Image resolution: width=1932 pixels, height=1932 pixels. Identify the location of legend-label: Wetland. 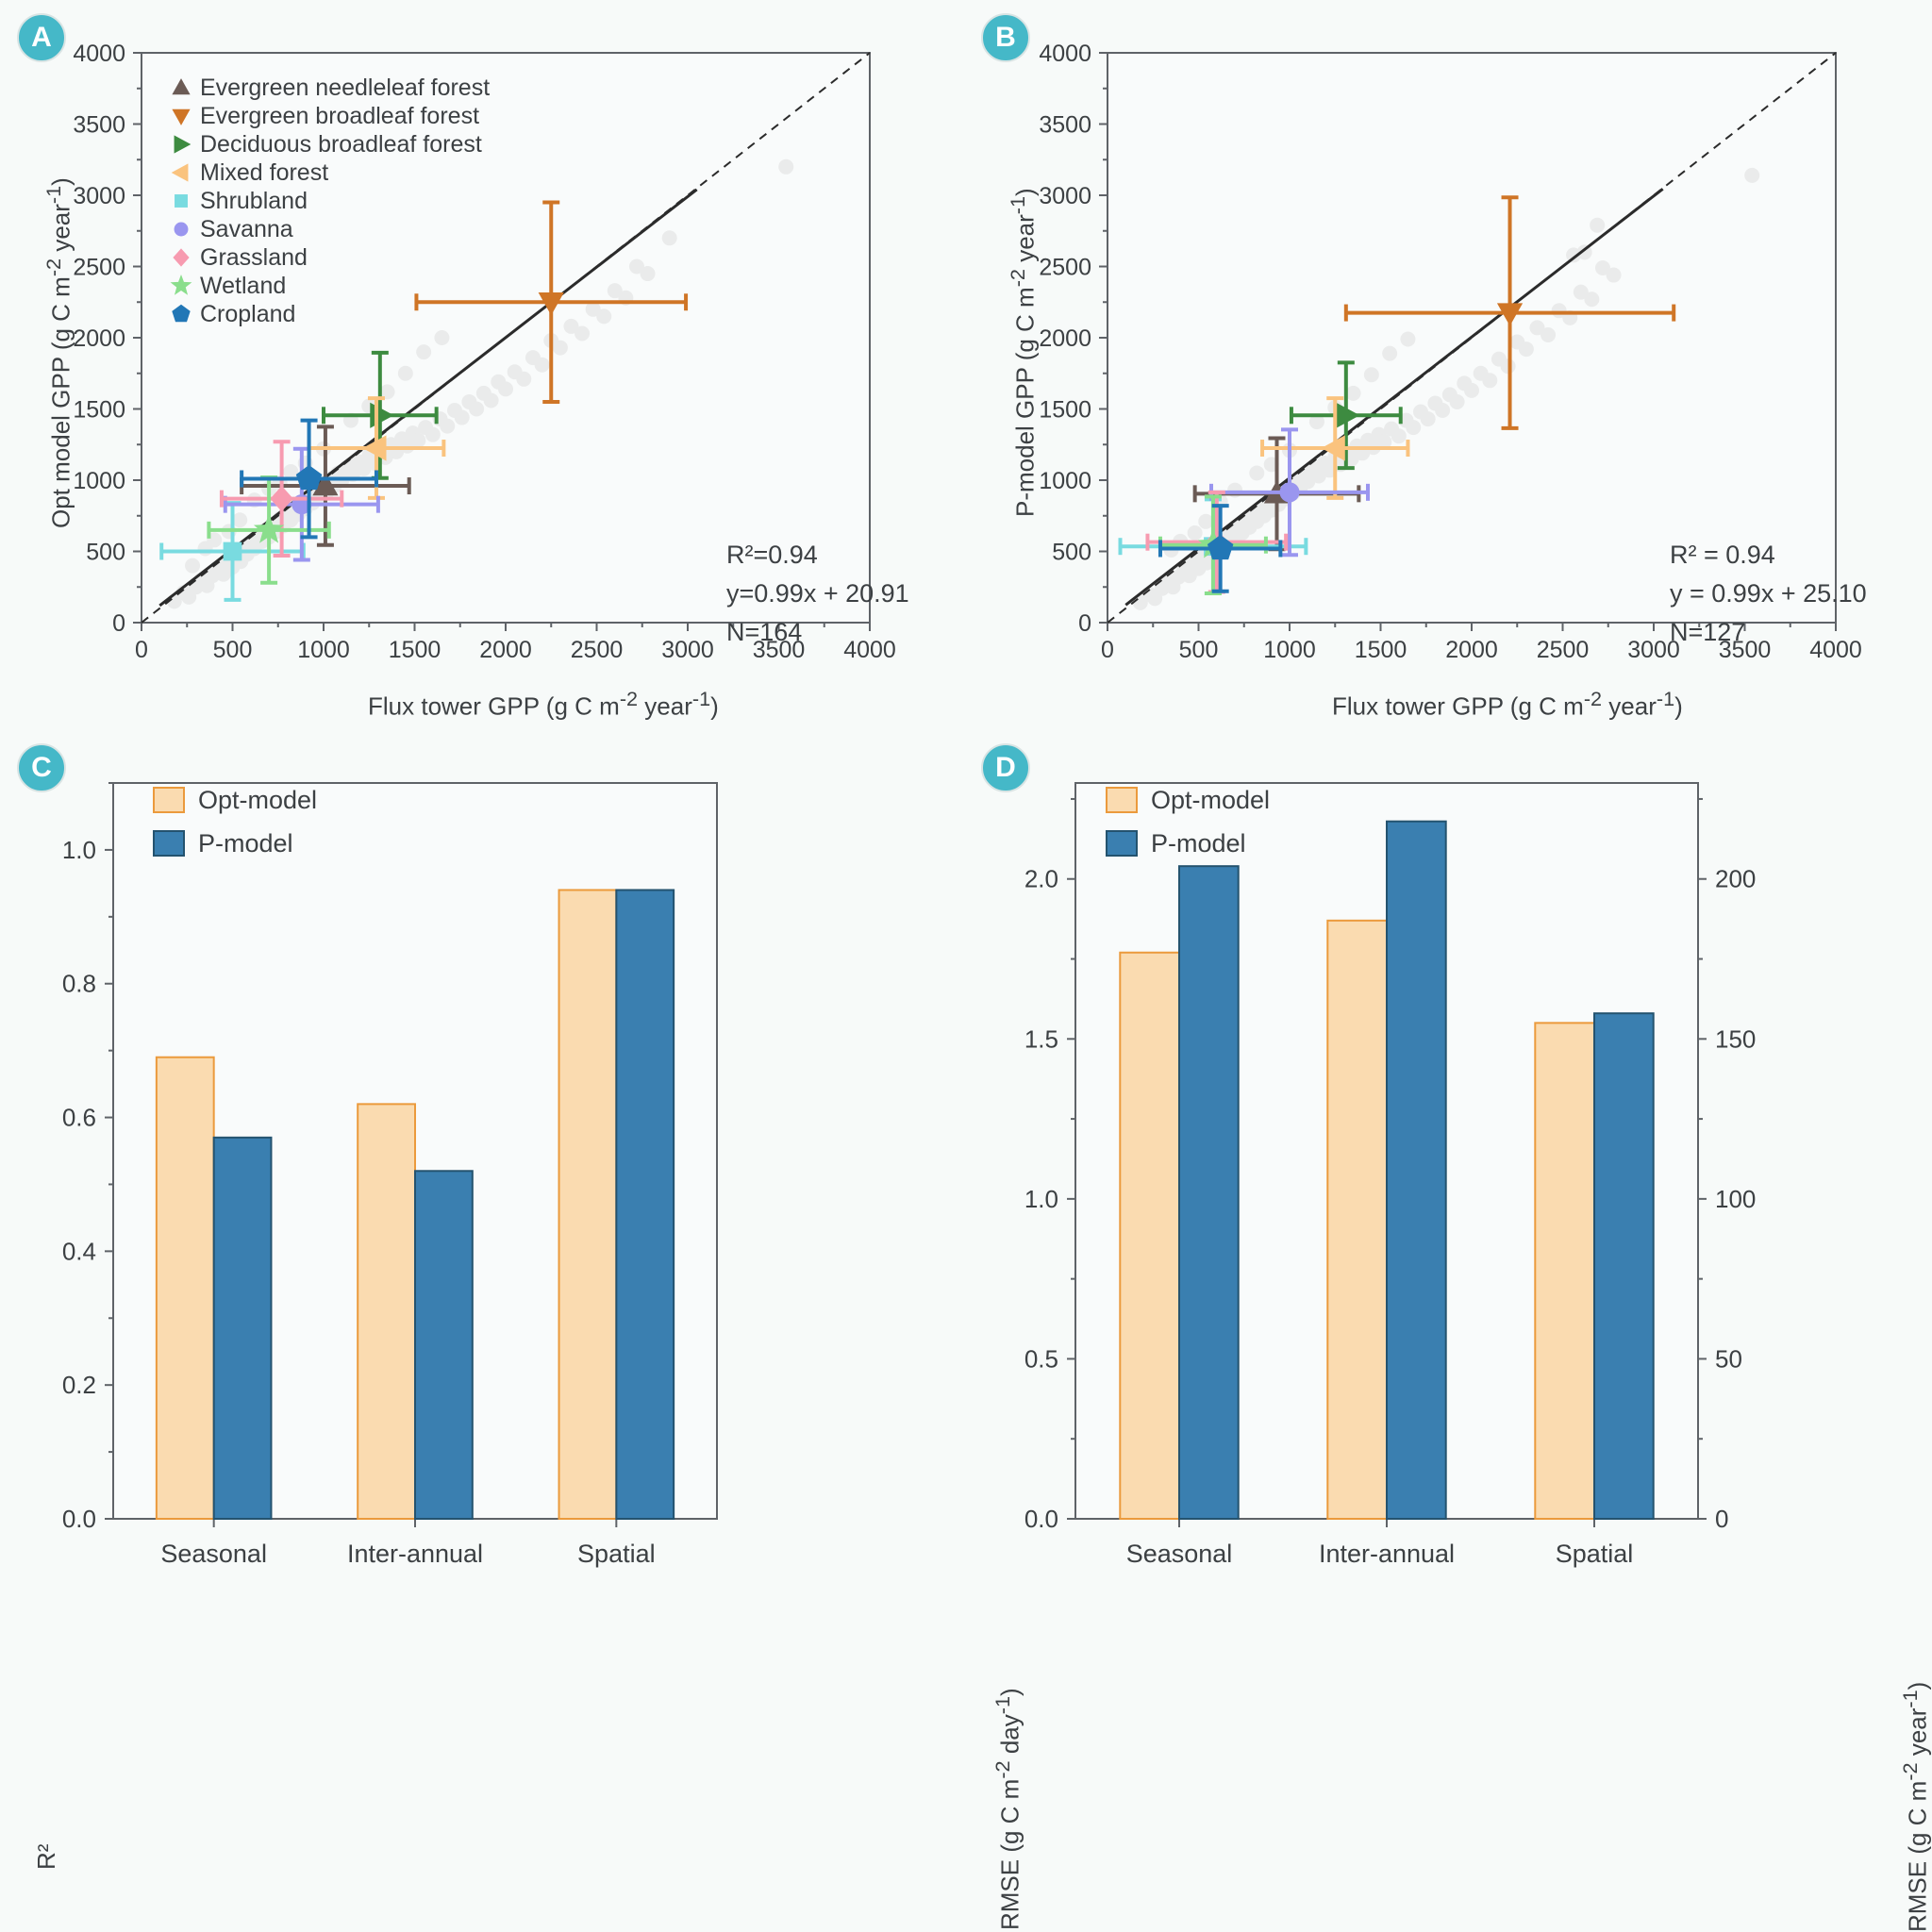
(244, 285).